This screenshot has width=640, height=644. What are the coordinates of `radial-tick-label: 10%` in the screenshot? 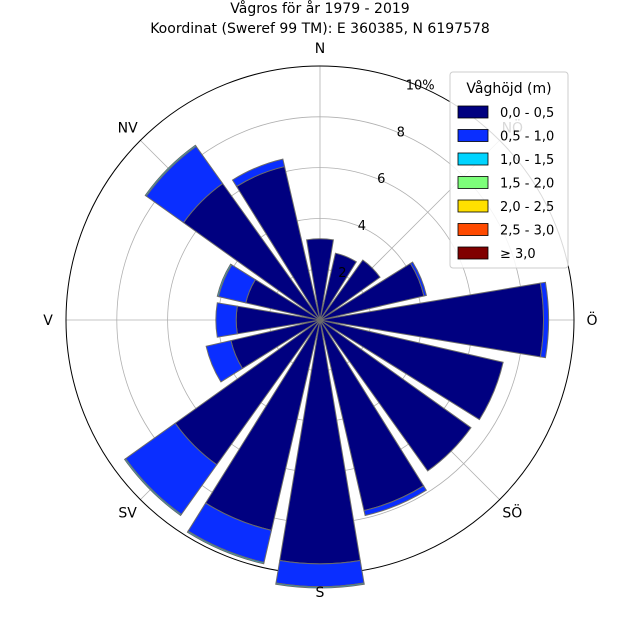 It's located at (420, 85).